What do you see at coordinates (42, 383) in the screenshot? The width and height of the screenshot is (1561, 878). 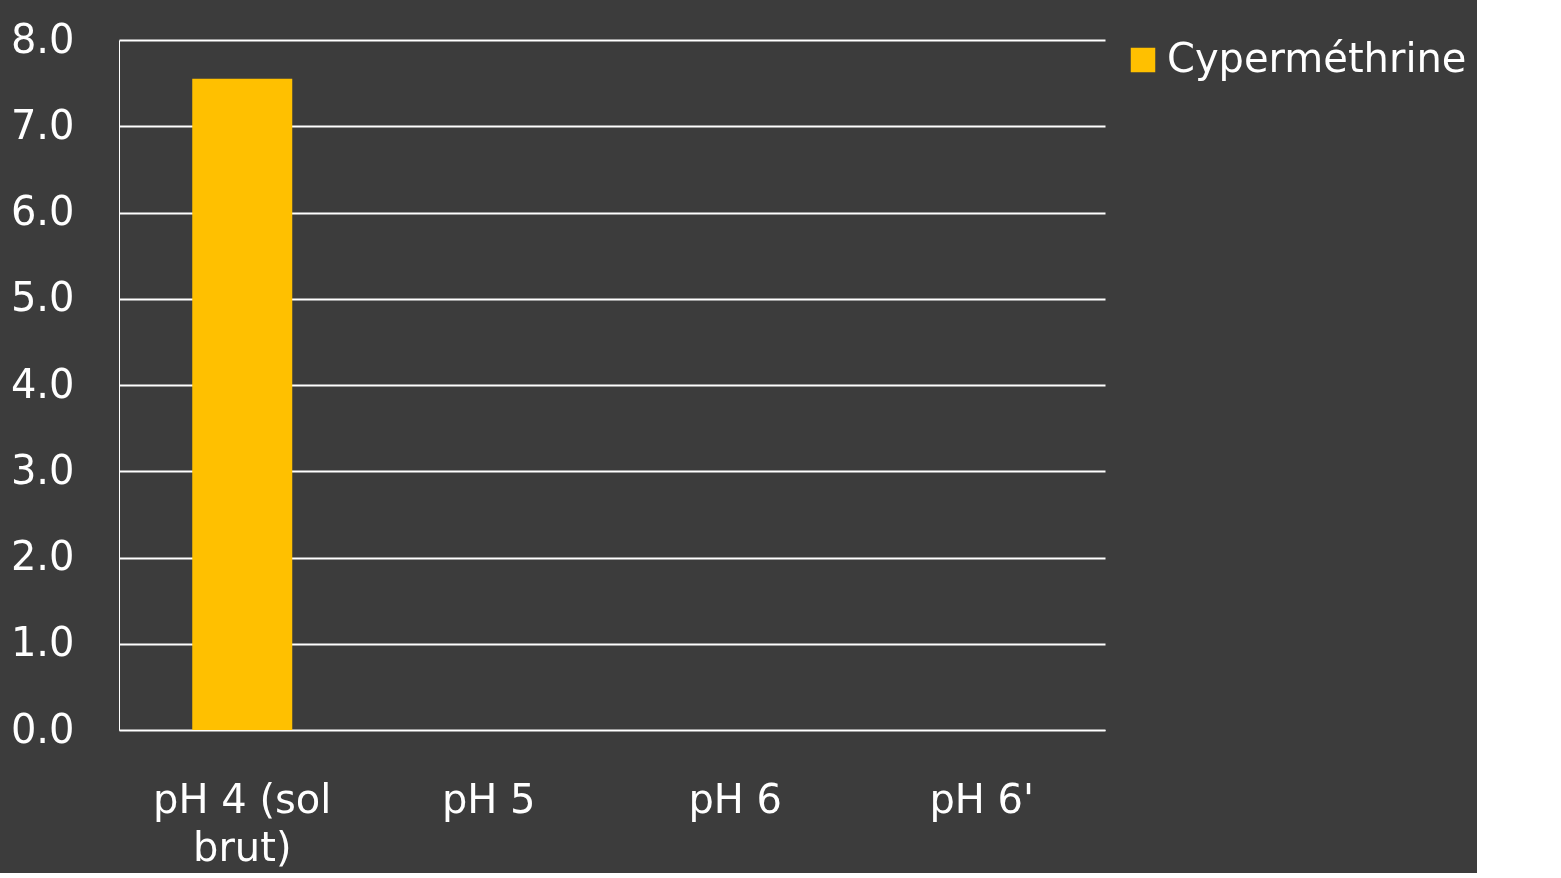 I see `y-tick-label: 4.0` at bounding box center [42, 383].